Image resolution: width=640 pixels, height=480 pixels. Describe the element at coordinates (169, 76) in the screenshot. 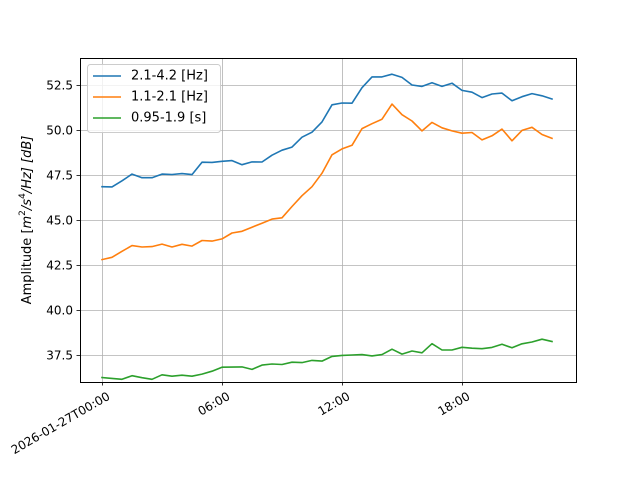

I see `legend-label-0: 2.1-4.2 [Hz]` at that location.